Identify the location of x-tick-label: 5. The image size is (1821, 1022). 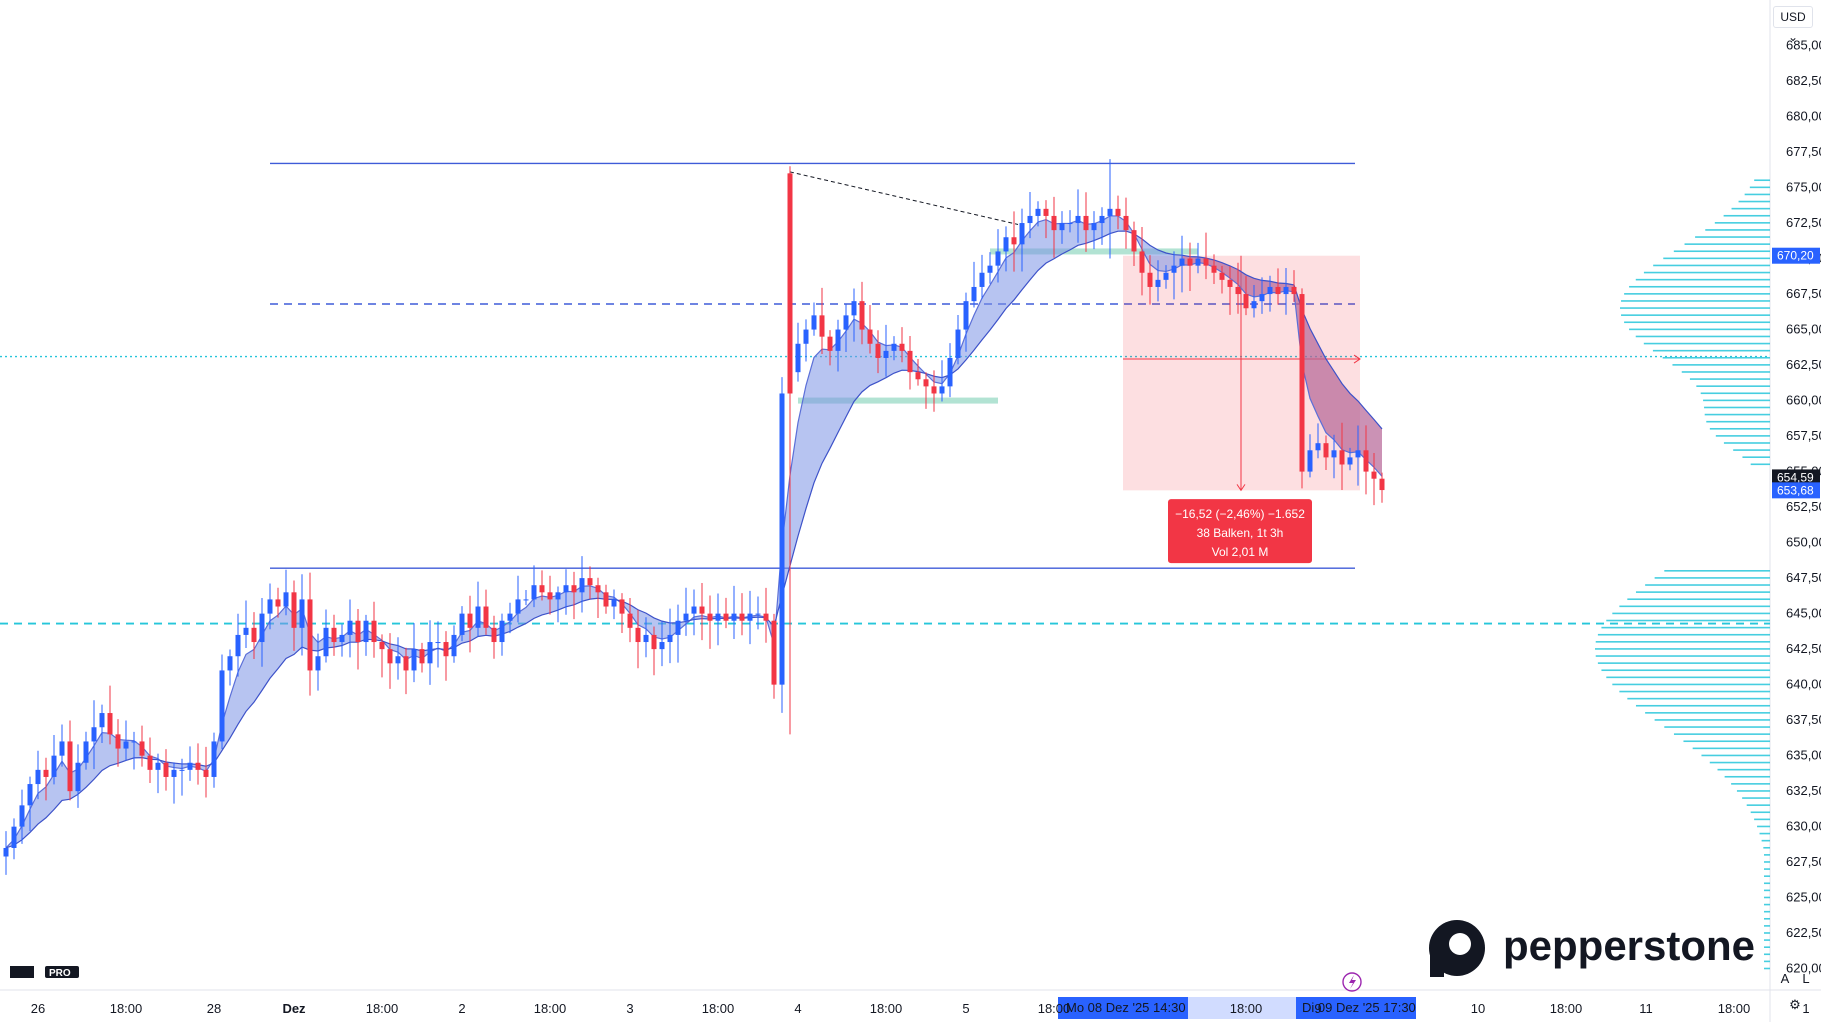
(965, 1008).